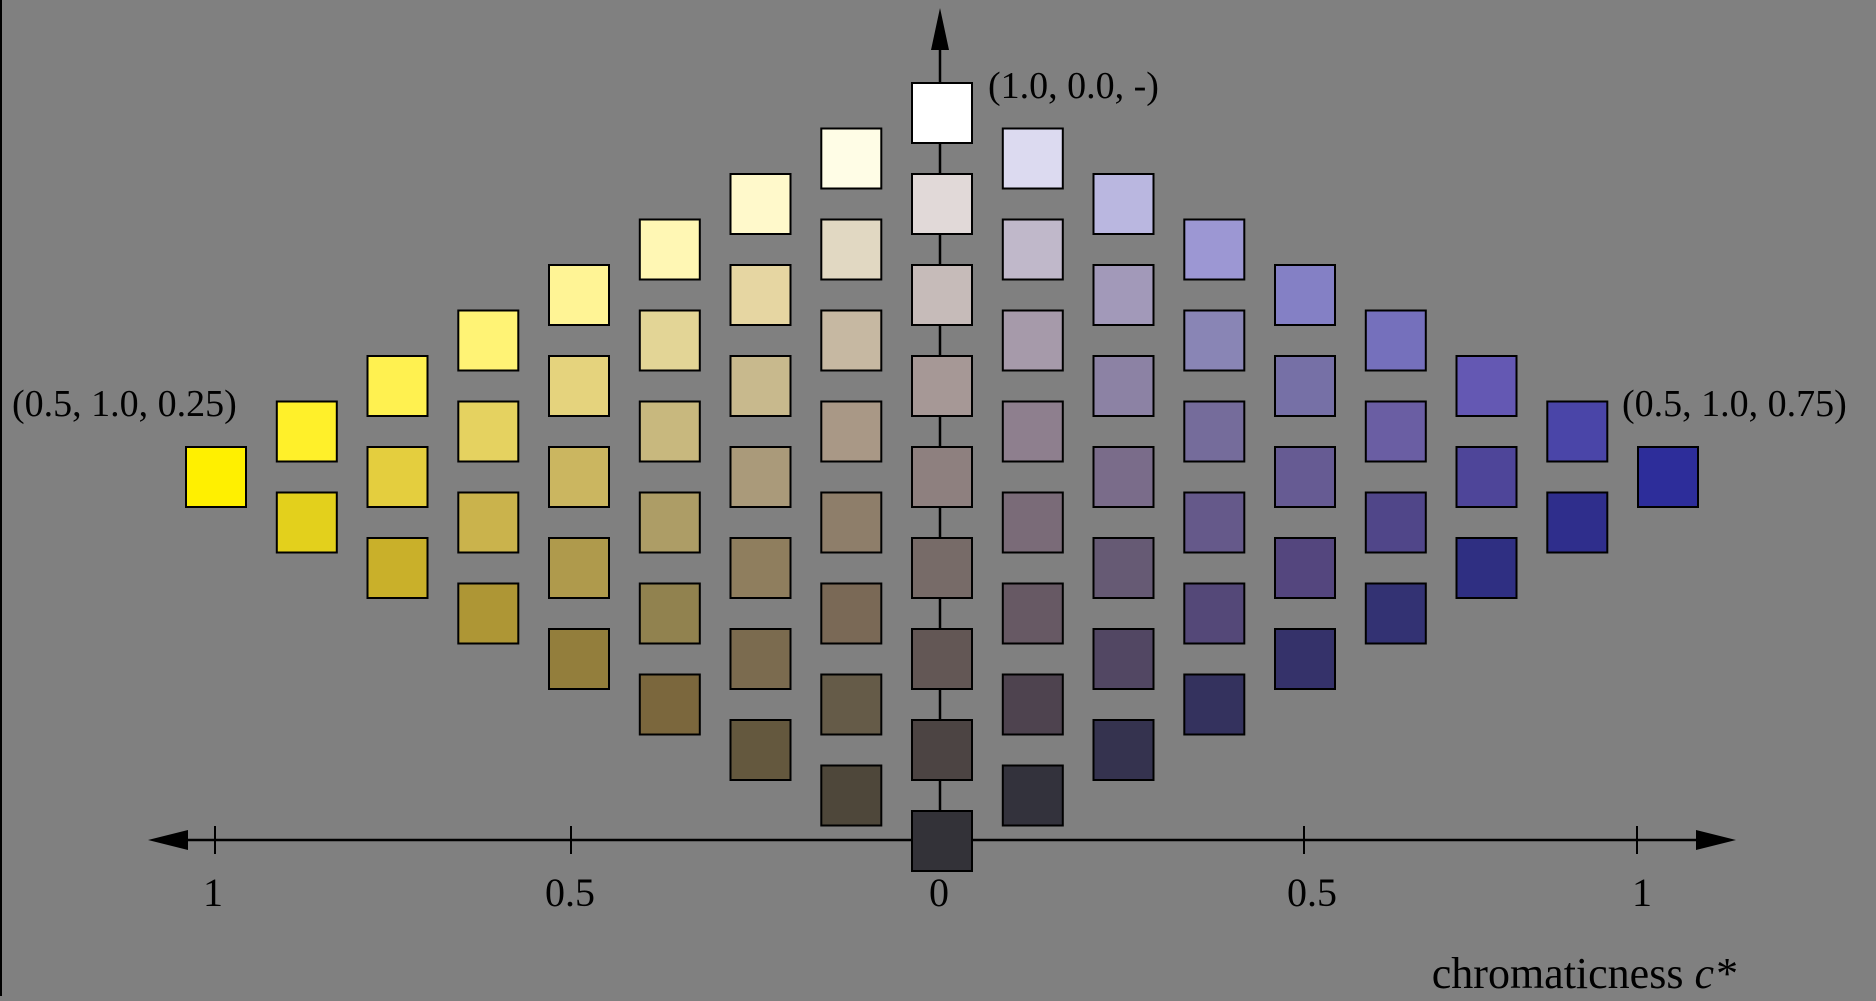 The width and height of the screenshot is (1876, 1001). Describe the element at coordinates (669, 704) in the screenshot. I see `color-swatch-yellow-c5-r5` at that location.